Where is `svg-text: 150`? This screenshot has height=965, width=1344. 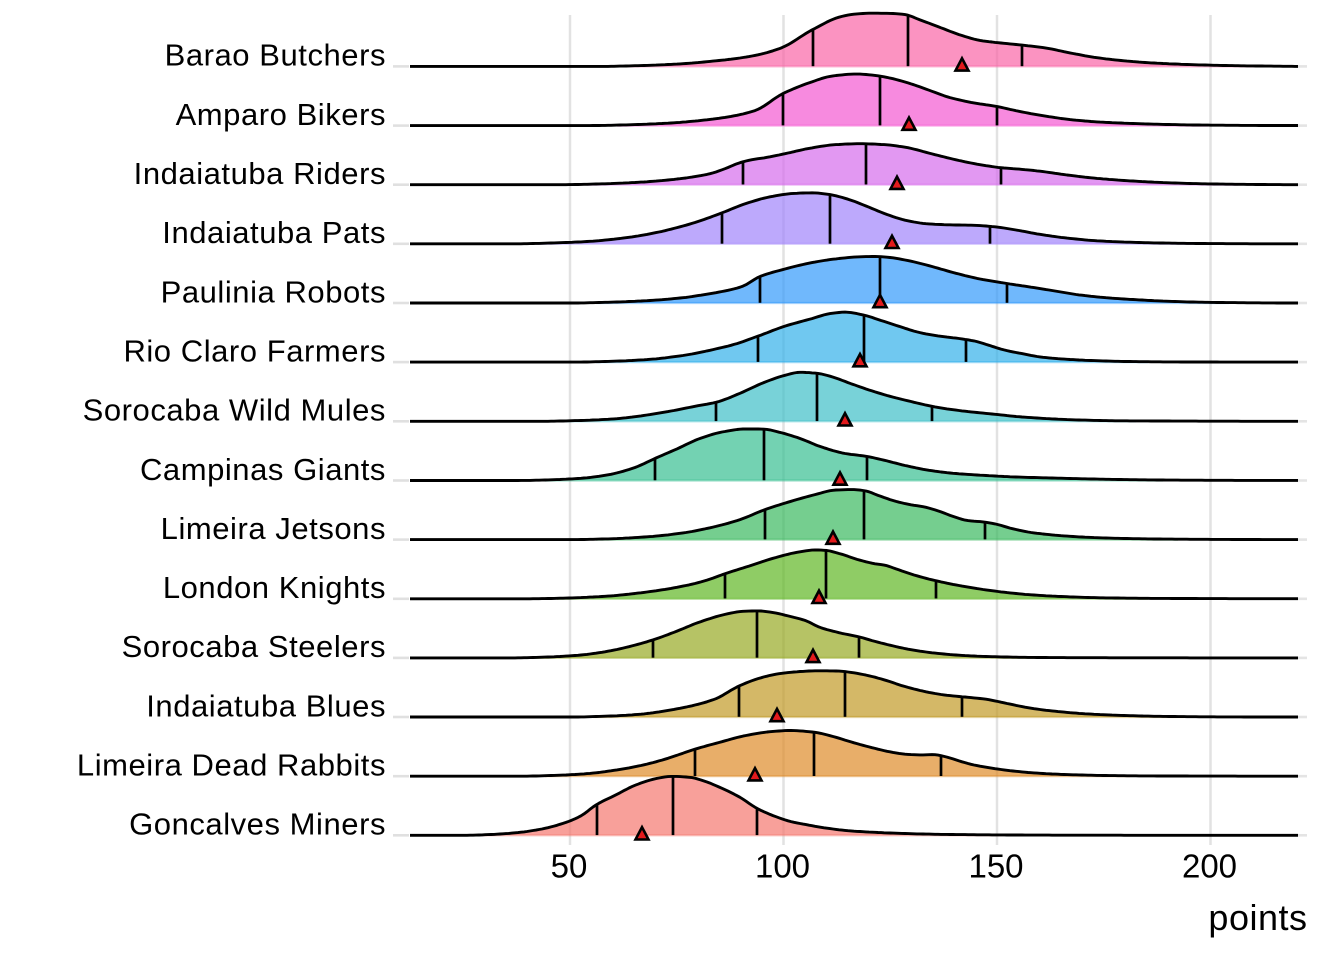
svg-text: 150 is located at coordinates (995, 866).